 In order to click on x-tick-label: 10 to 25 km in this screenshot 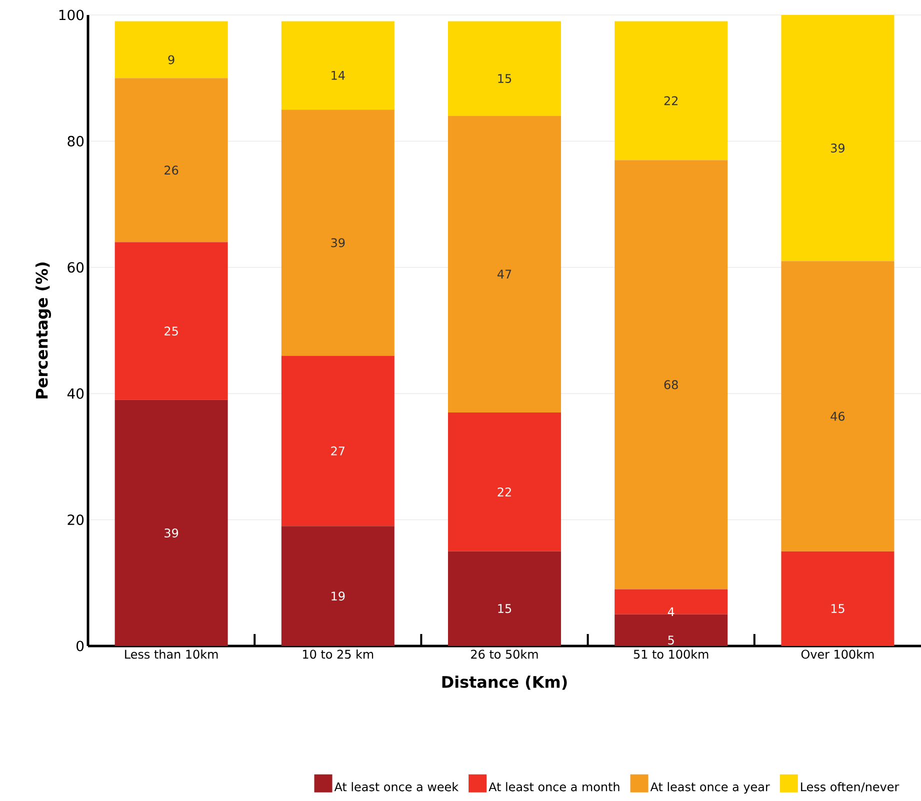, I will do `click(338, 654)`.